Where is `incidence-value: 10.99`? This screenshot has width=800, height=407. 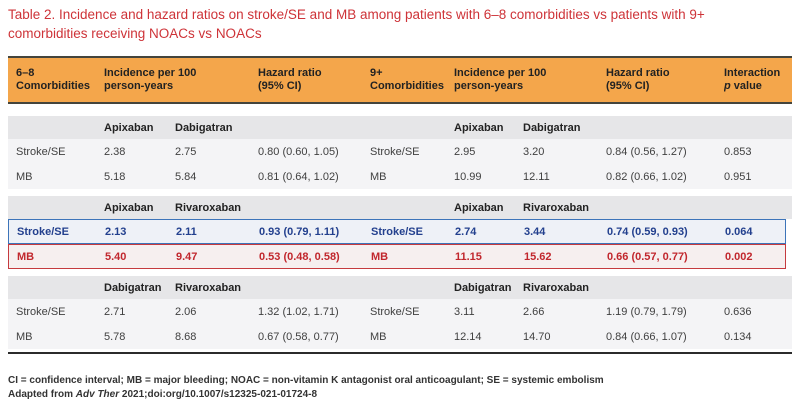
incidence-value: 10.99 is located at coordinates (468, 176).